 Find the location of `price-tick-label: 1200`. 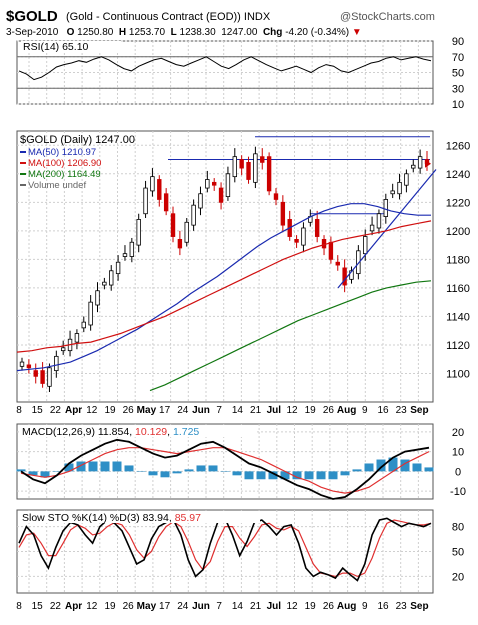

price-tick-label: 1200 is located at coordinates (458, 232).